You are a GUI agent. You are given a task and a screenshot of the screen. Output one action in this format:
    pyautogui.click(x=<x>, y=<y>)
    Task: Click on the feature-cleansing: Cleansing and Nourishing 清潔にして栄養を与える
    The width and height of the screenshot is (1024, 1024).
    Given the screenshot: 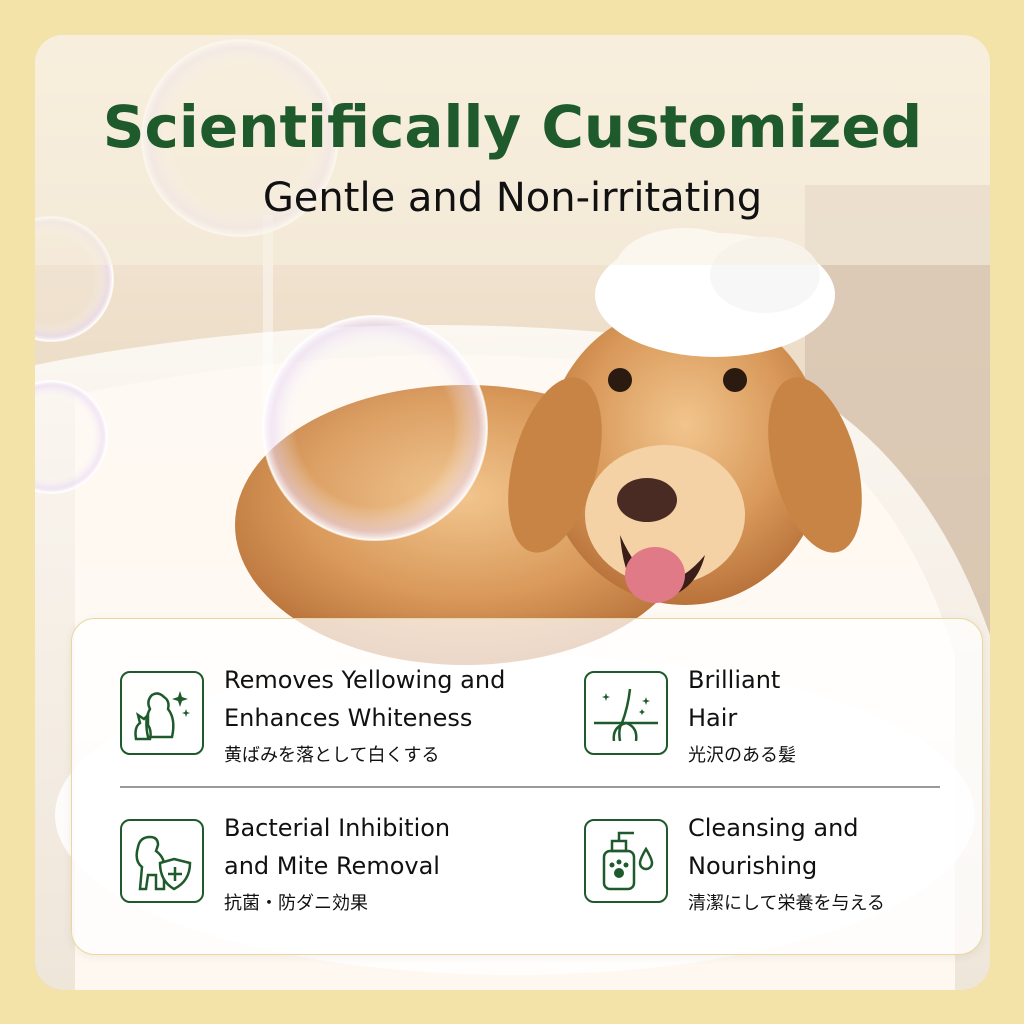 What is the action you would take?
    pyautogui.click(x=784, y=869)
    